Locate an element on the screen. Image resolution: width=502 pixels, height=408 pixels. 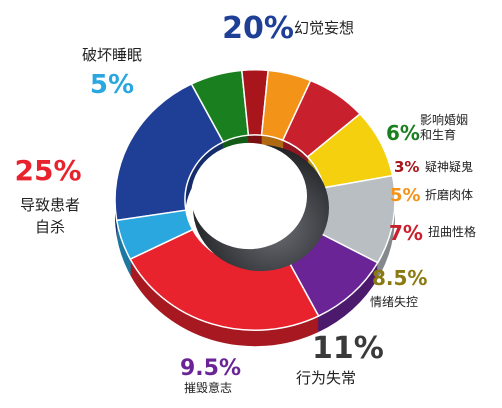
slice-category-label: 情绪失控 is located at coordinates (394, 301).